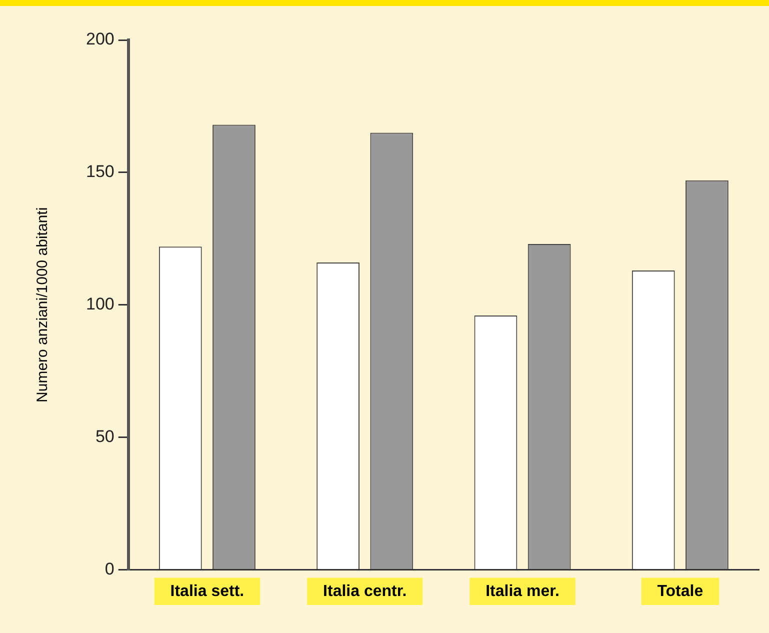 The height and width of the screenshot is (633, 769). Describe the element at coordinates (109, 568) in the screenshot. I see `y-tick-label: 0` at that location.